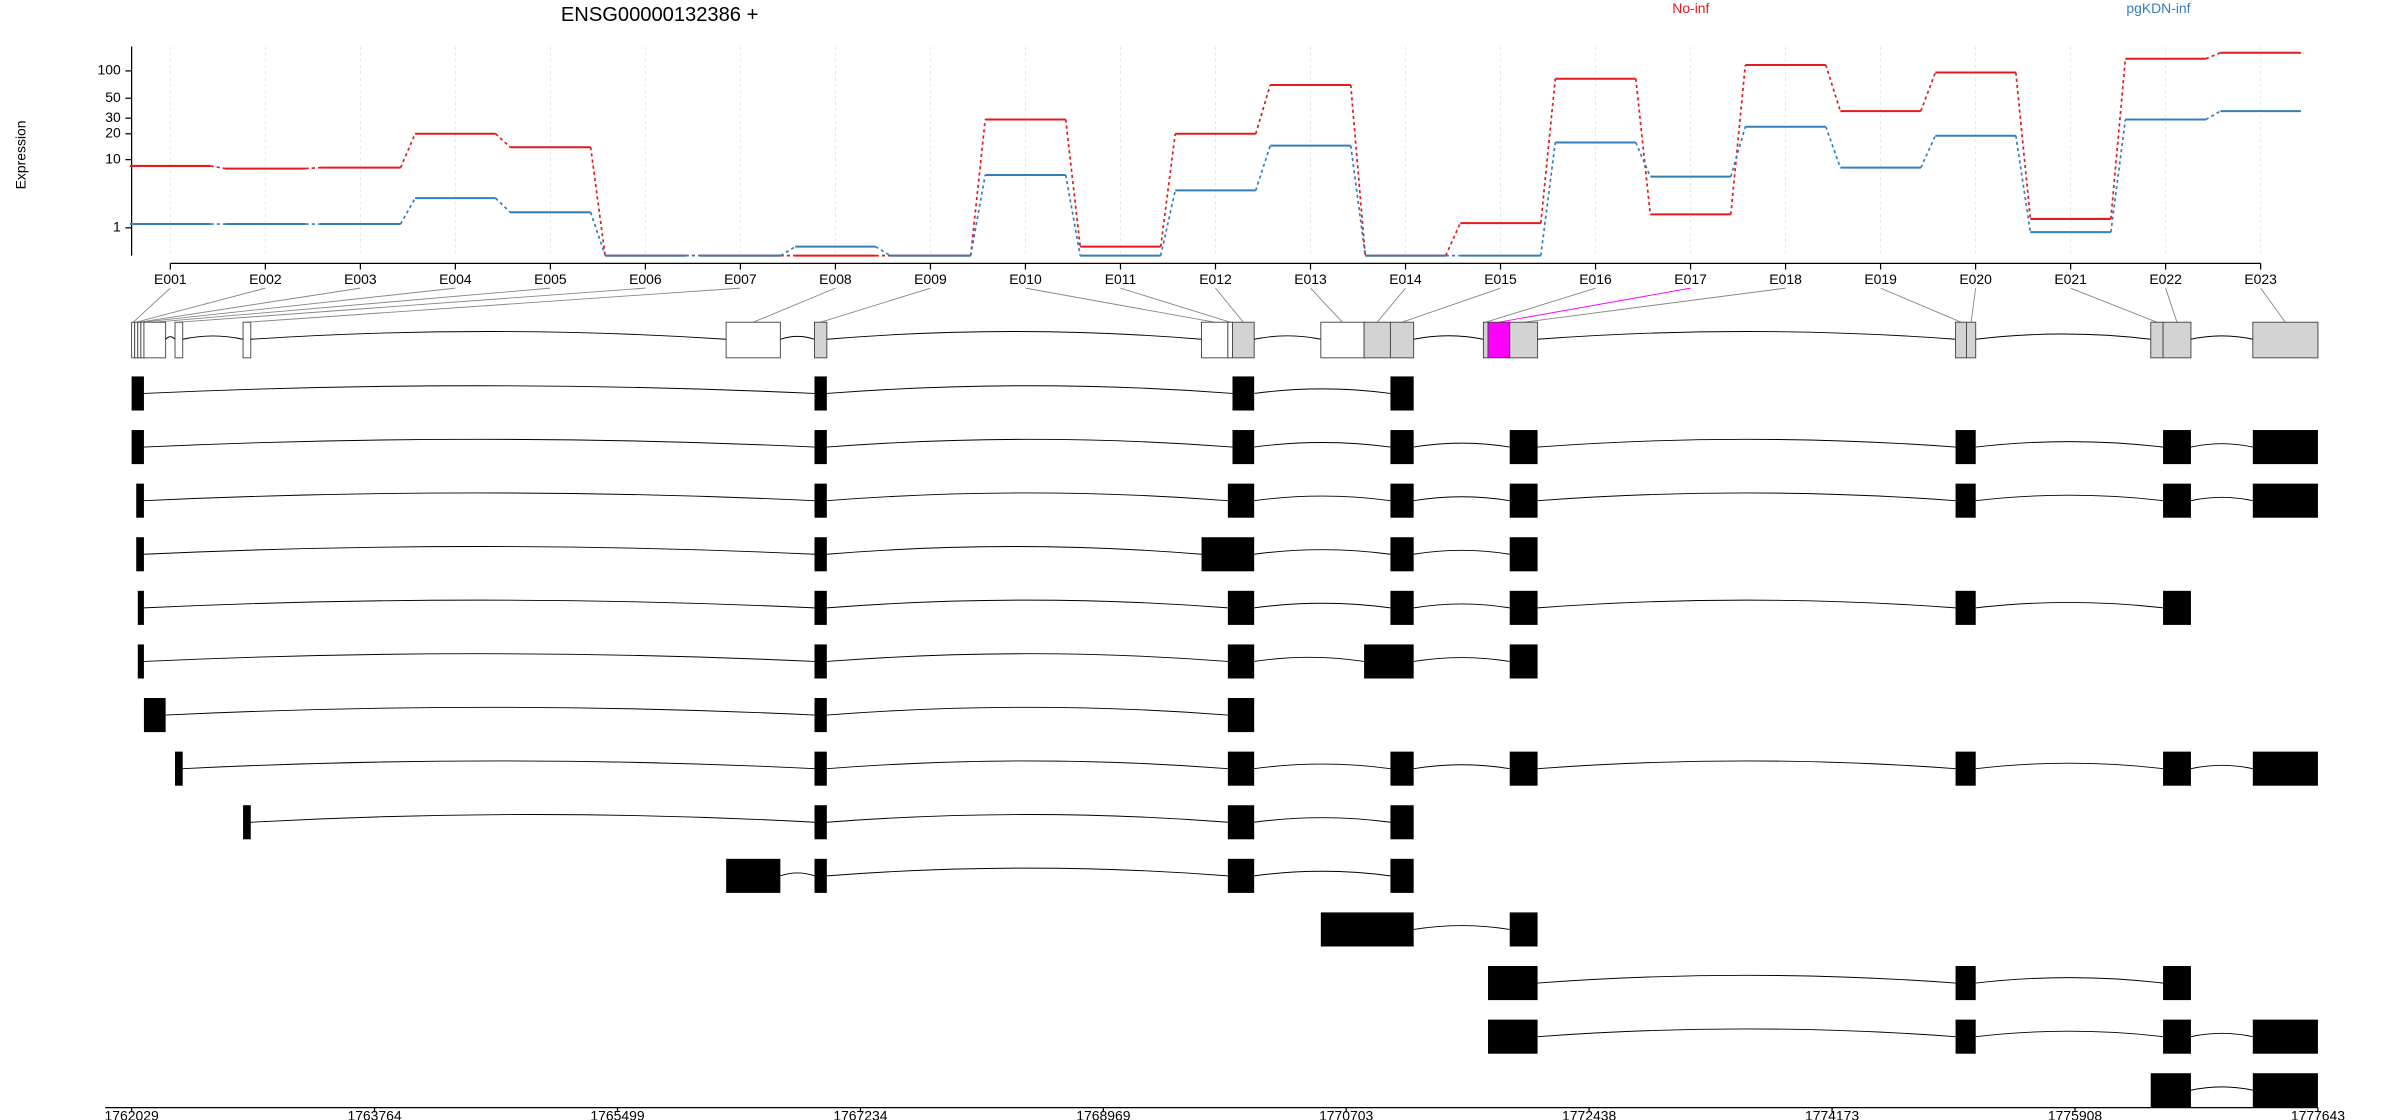 The width and height of the screenshot is (2400, 1120). I want to click on y-tick-label: 1, so click(117, 227).